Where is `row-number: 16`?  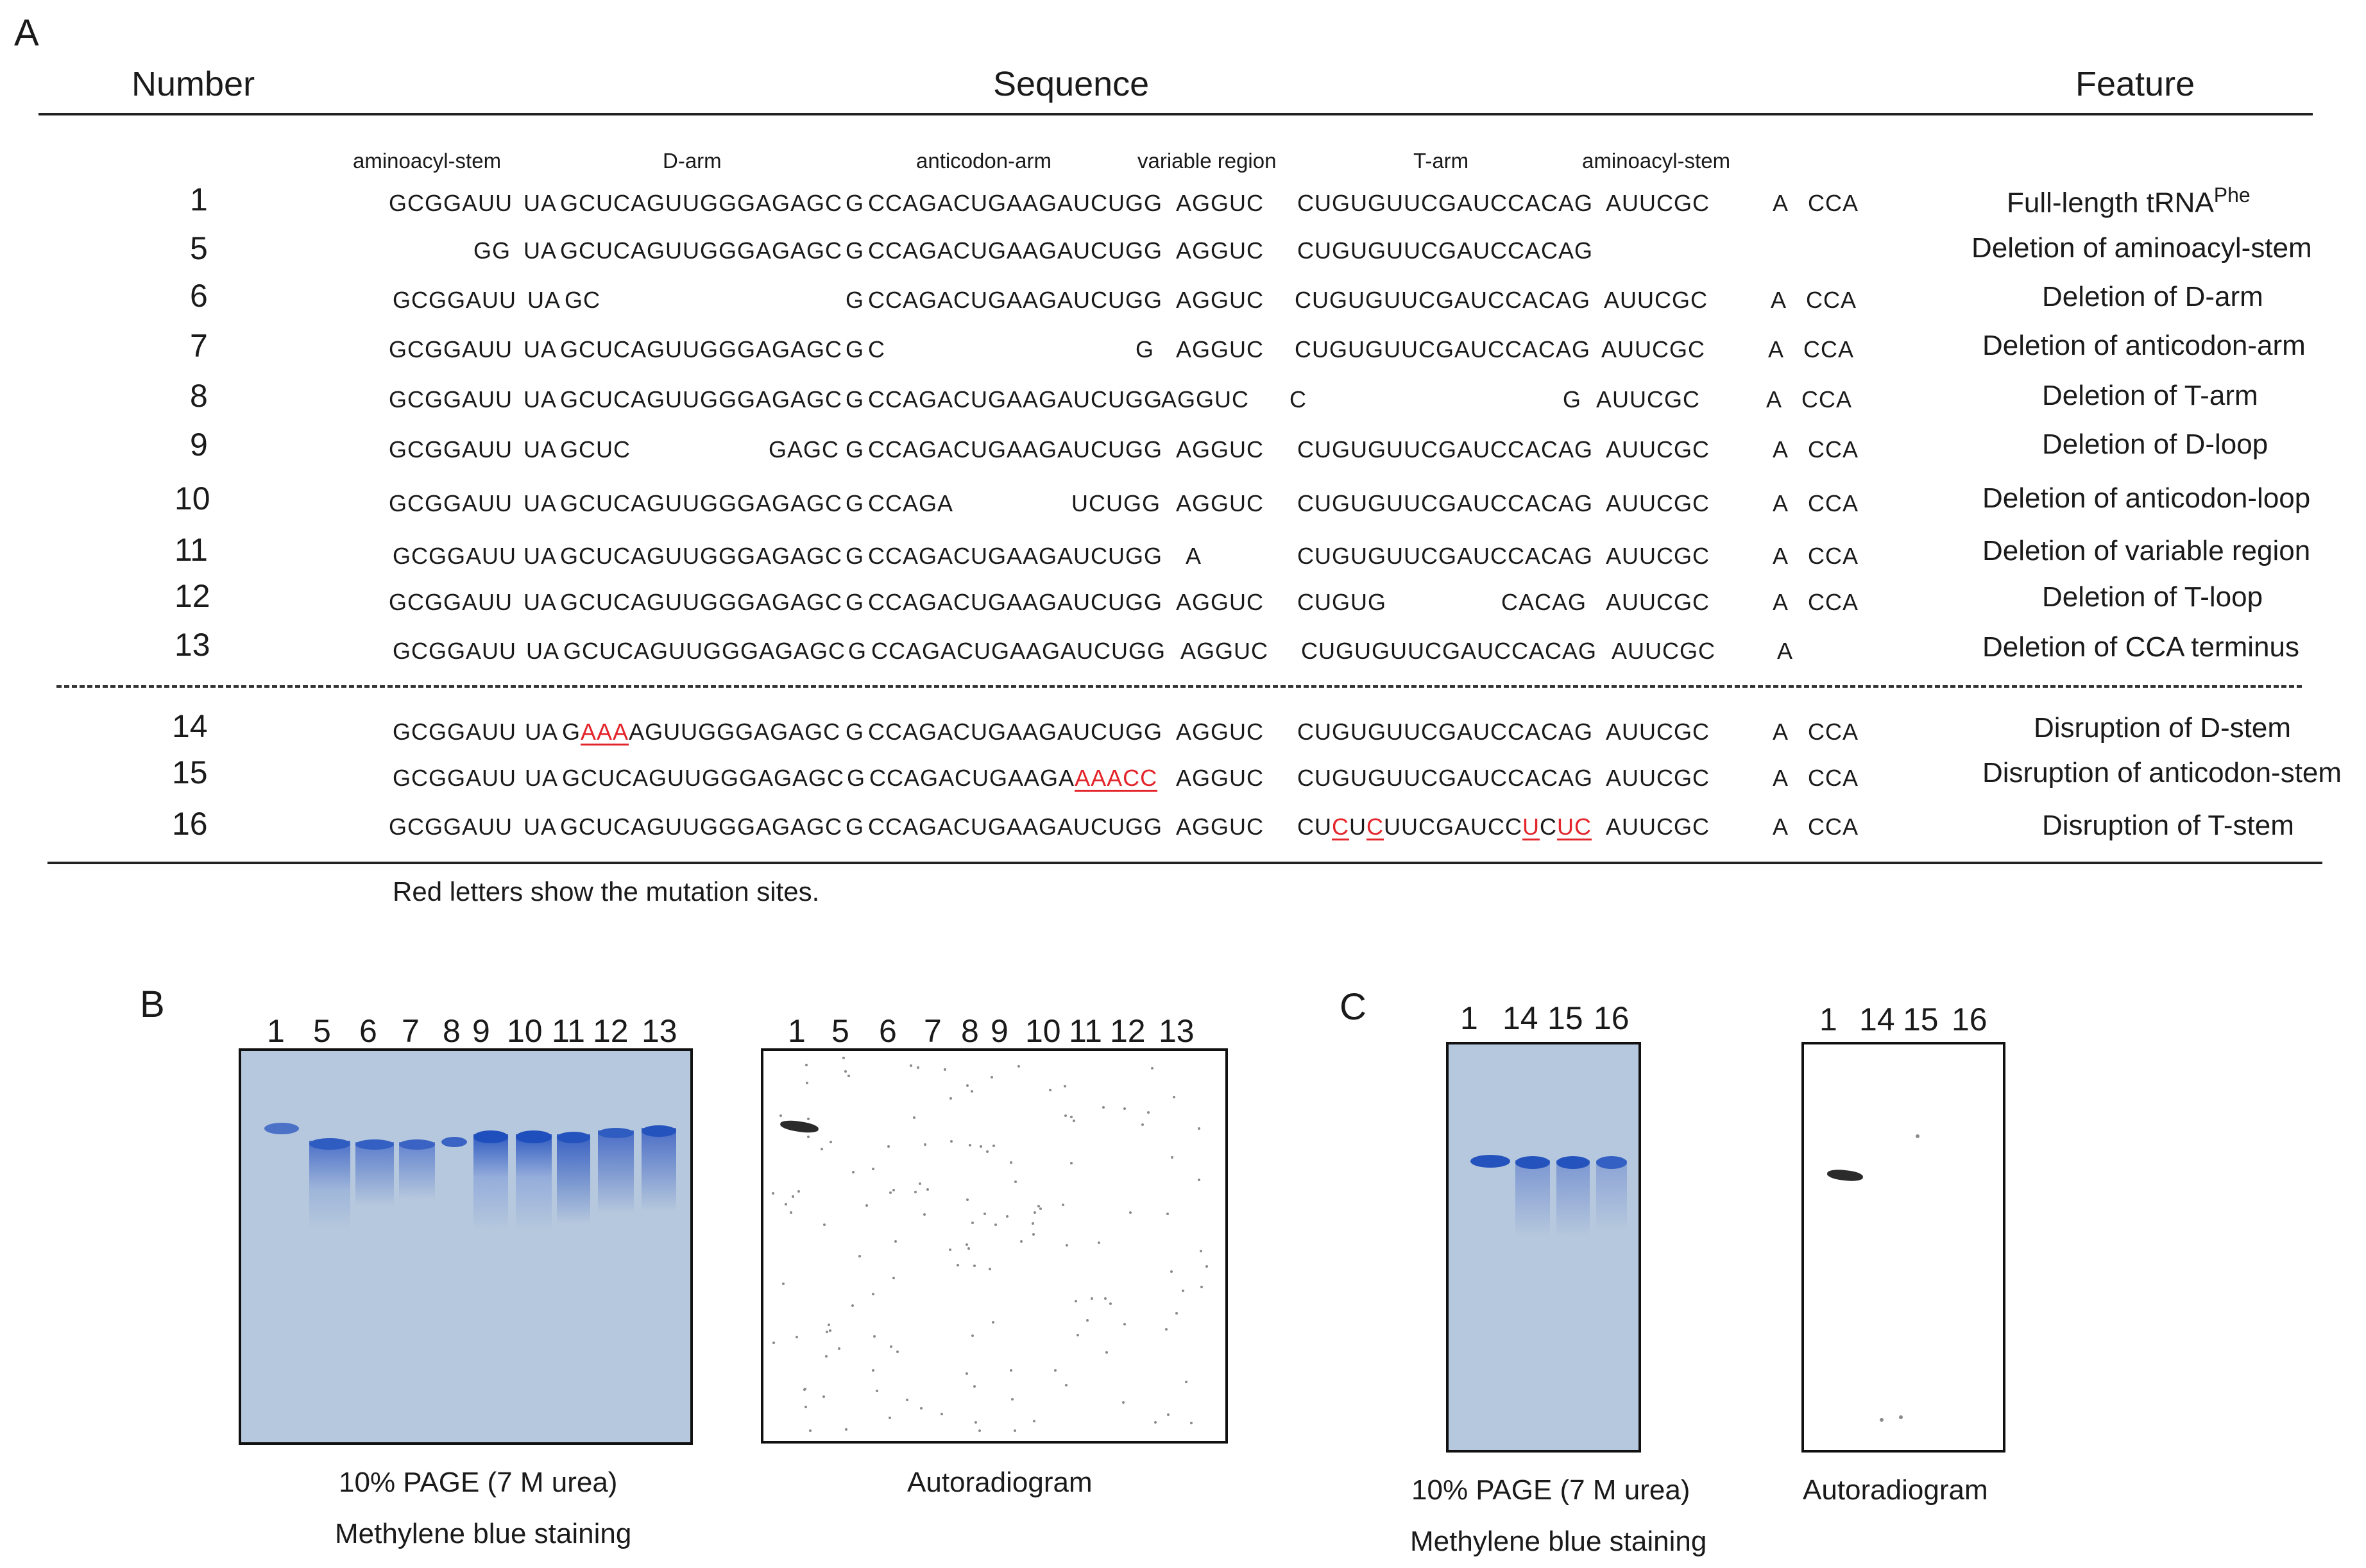 row-number: 16 is located at coordinates (190, 824).